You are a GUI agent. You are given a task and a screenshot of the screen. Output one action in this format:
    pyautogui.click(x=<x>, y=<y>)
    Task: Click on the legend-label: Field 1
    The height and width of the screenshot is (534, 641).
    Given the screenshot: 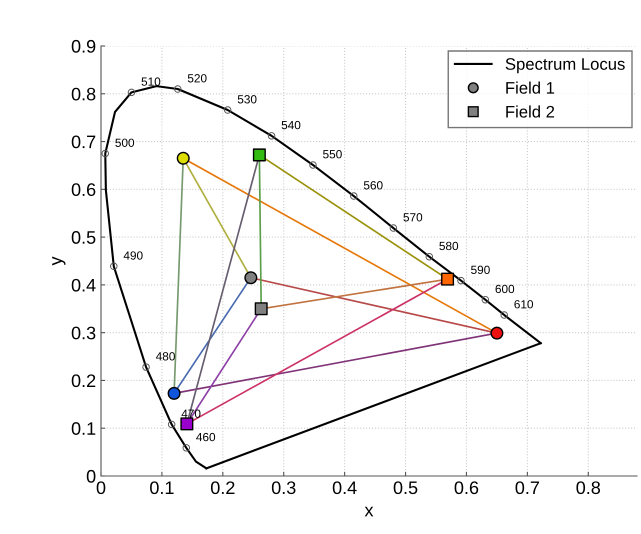 What is the action you would take?
    pyautogui.click(x=530, y=88)
    